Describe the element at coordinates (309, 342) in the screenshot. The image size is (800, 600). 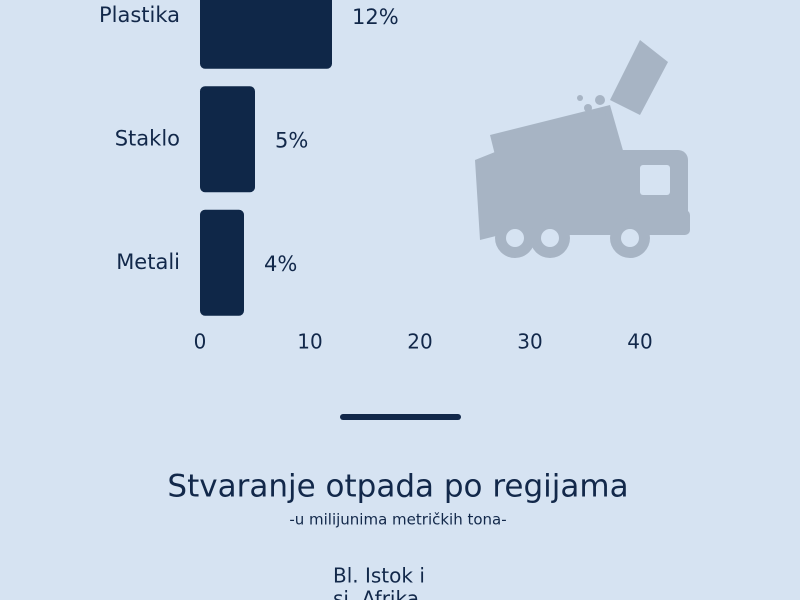
I see `x-tick-label: 10` at that location.